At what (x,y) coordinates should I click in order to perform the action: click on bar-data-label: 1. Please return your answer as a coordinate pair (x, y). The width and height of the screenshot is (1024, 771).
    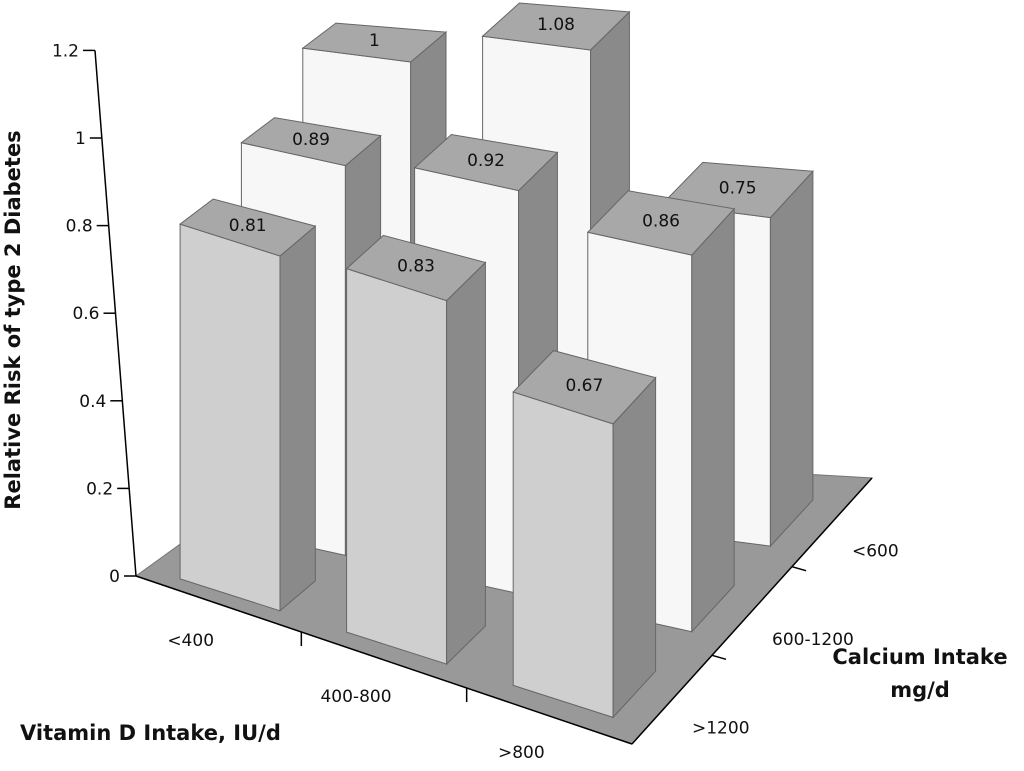
    Looking at the image, I should click on (374, 41).